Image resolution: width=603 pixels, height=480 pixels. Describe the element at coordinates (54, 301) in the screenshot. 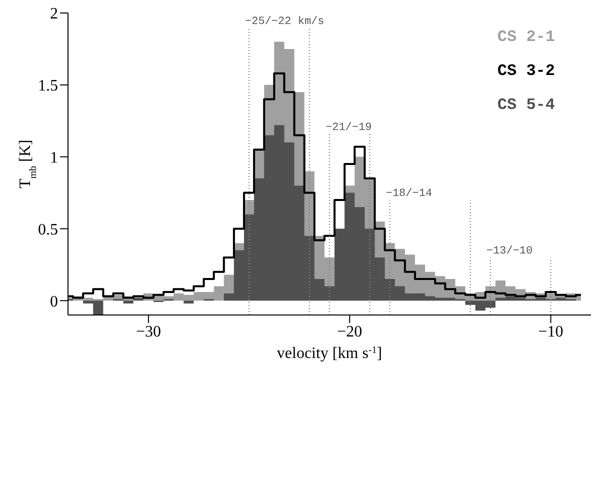

I see `y-tick-label: 0` at that location.